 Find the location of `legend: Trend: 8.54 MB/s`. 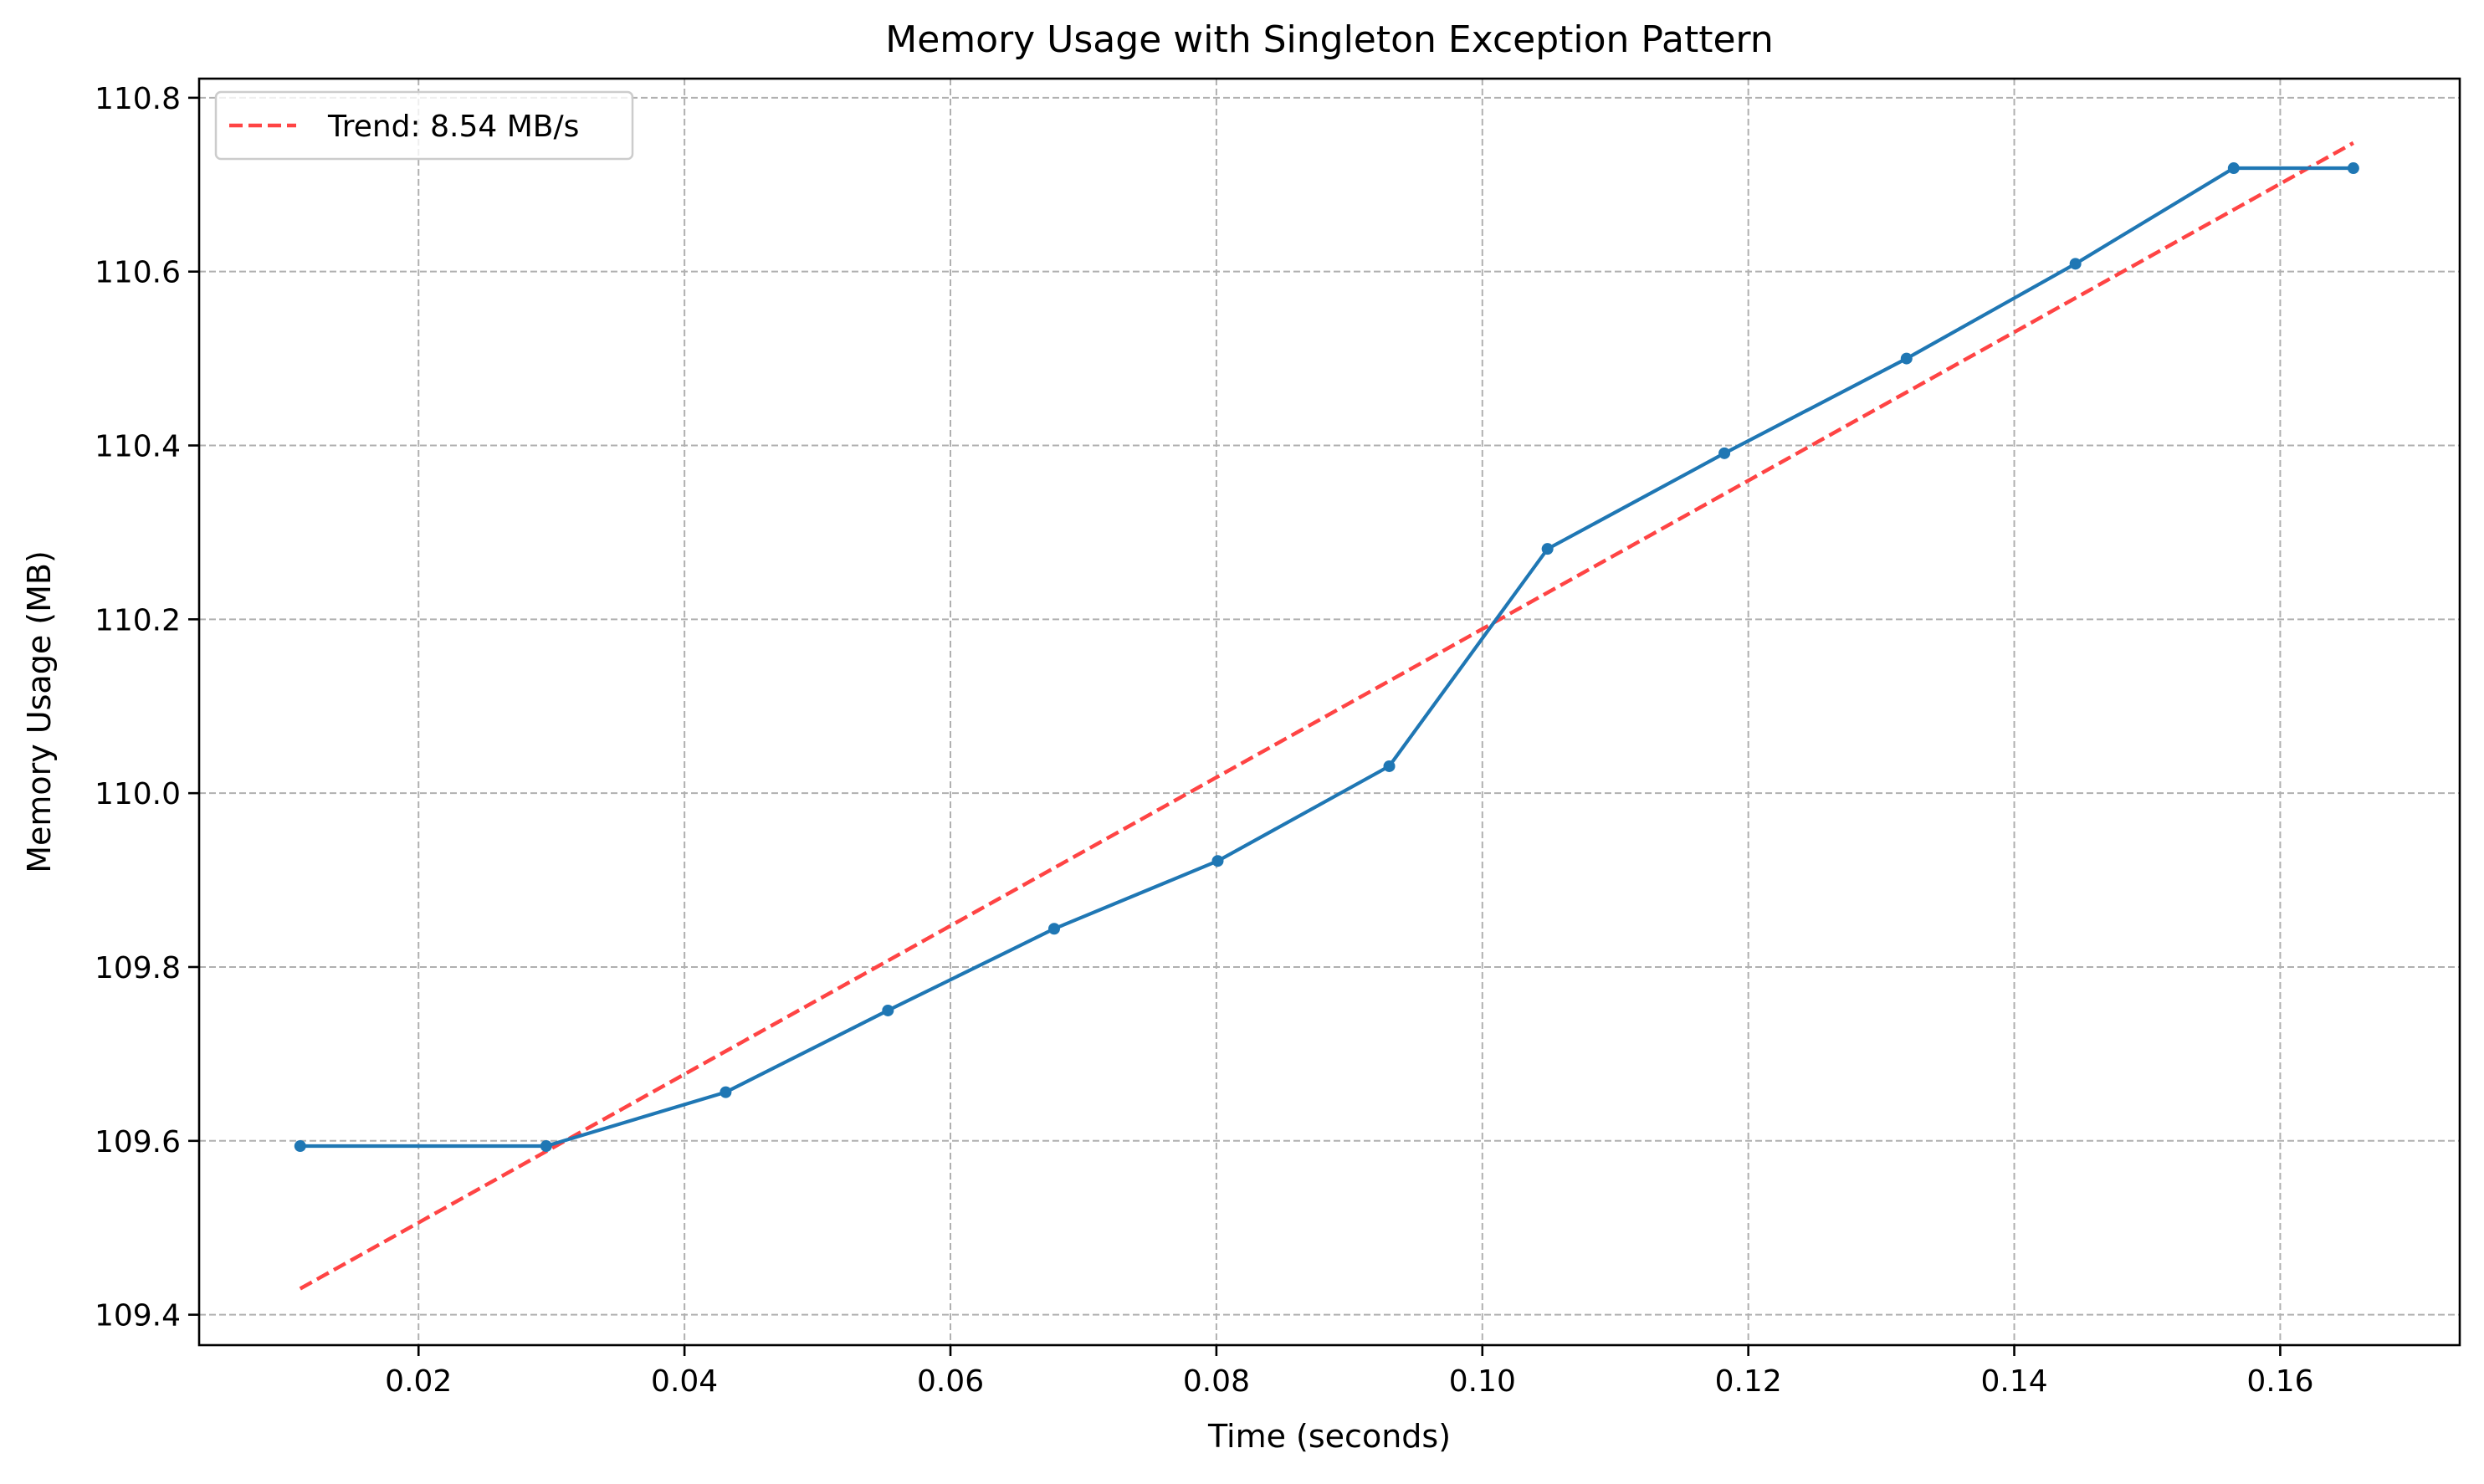

legend: Trend: 8.54 MB/s is located at coordinates (424, 125).